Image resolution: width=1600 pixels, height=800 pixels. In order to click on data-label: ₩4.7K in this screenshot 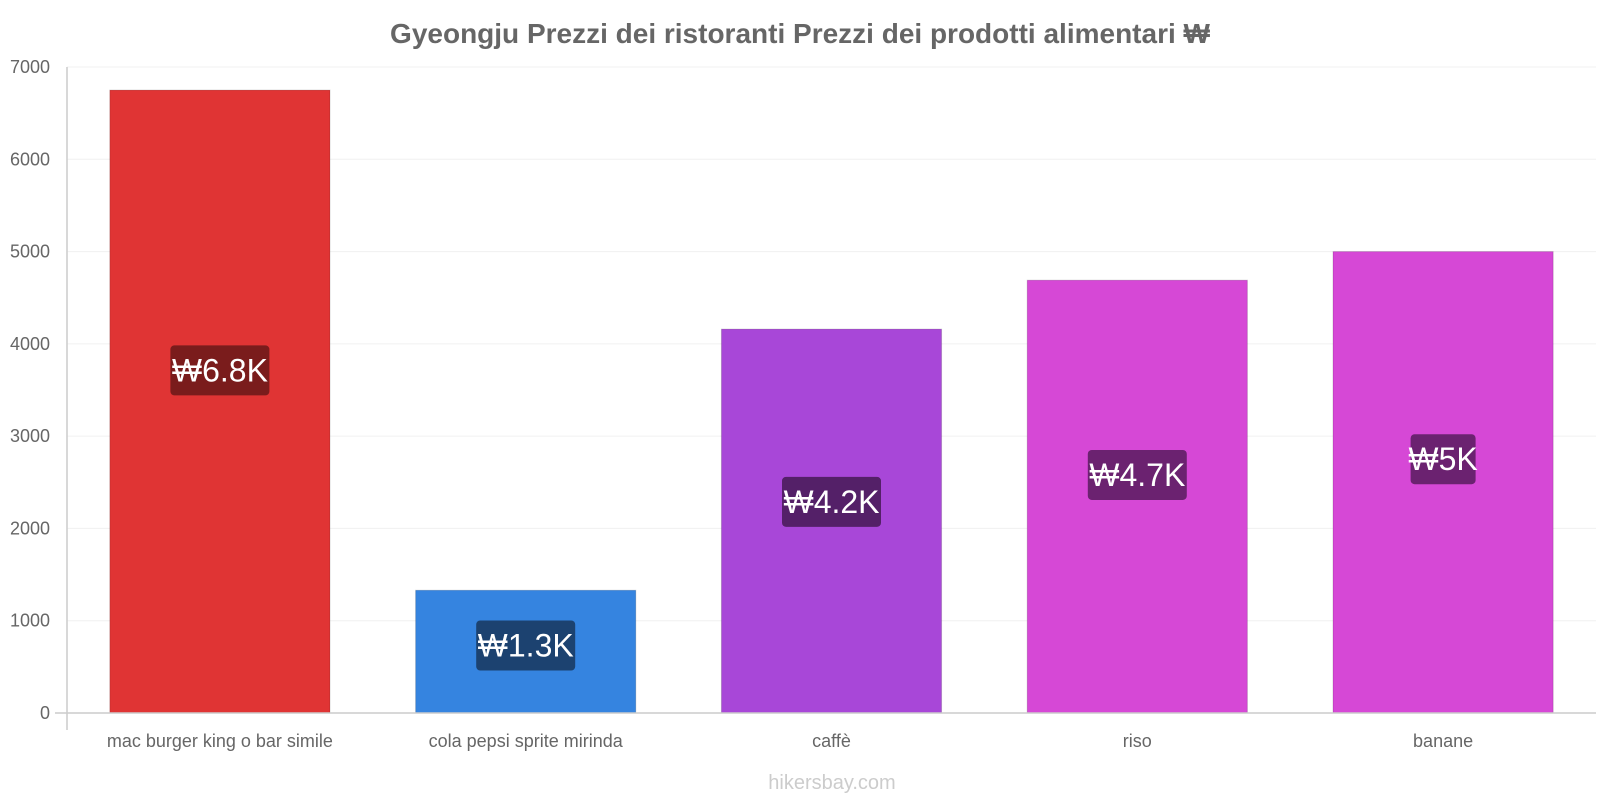, I will do `click(1137, 475)`.